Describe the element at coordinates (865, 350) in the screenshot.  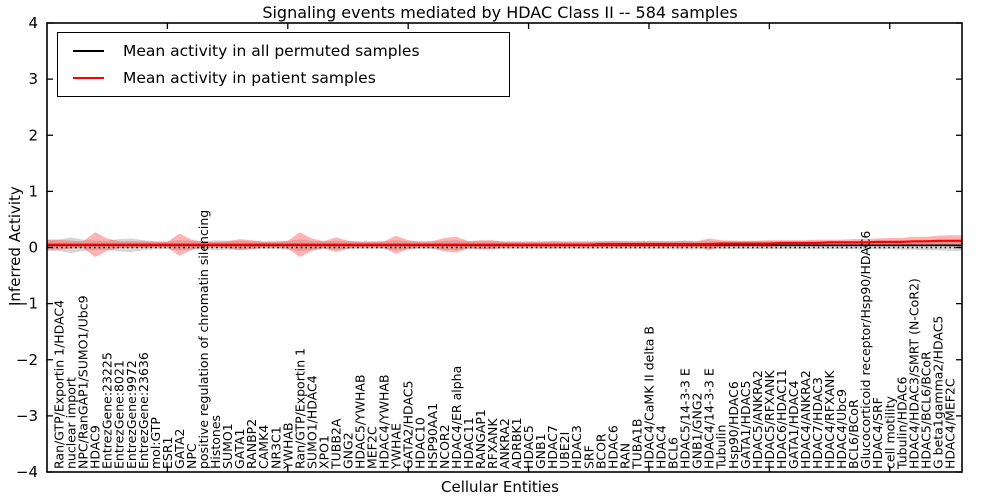
I see `x-category-label: Glucocorticoid receptor/Hsp90/HDAC6` at that location.